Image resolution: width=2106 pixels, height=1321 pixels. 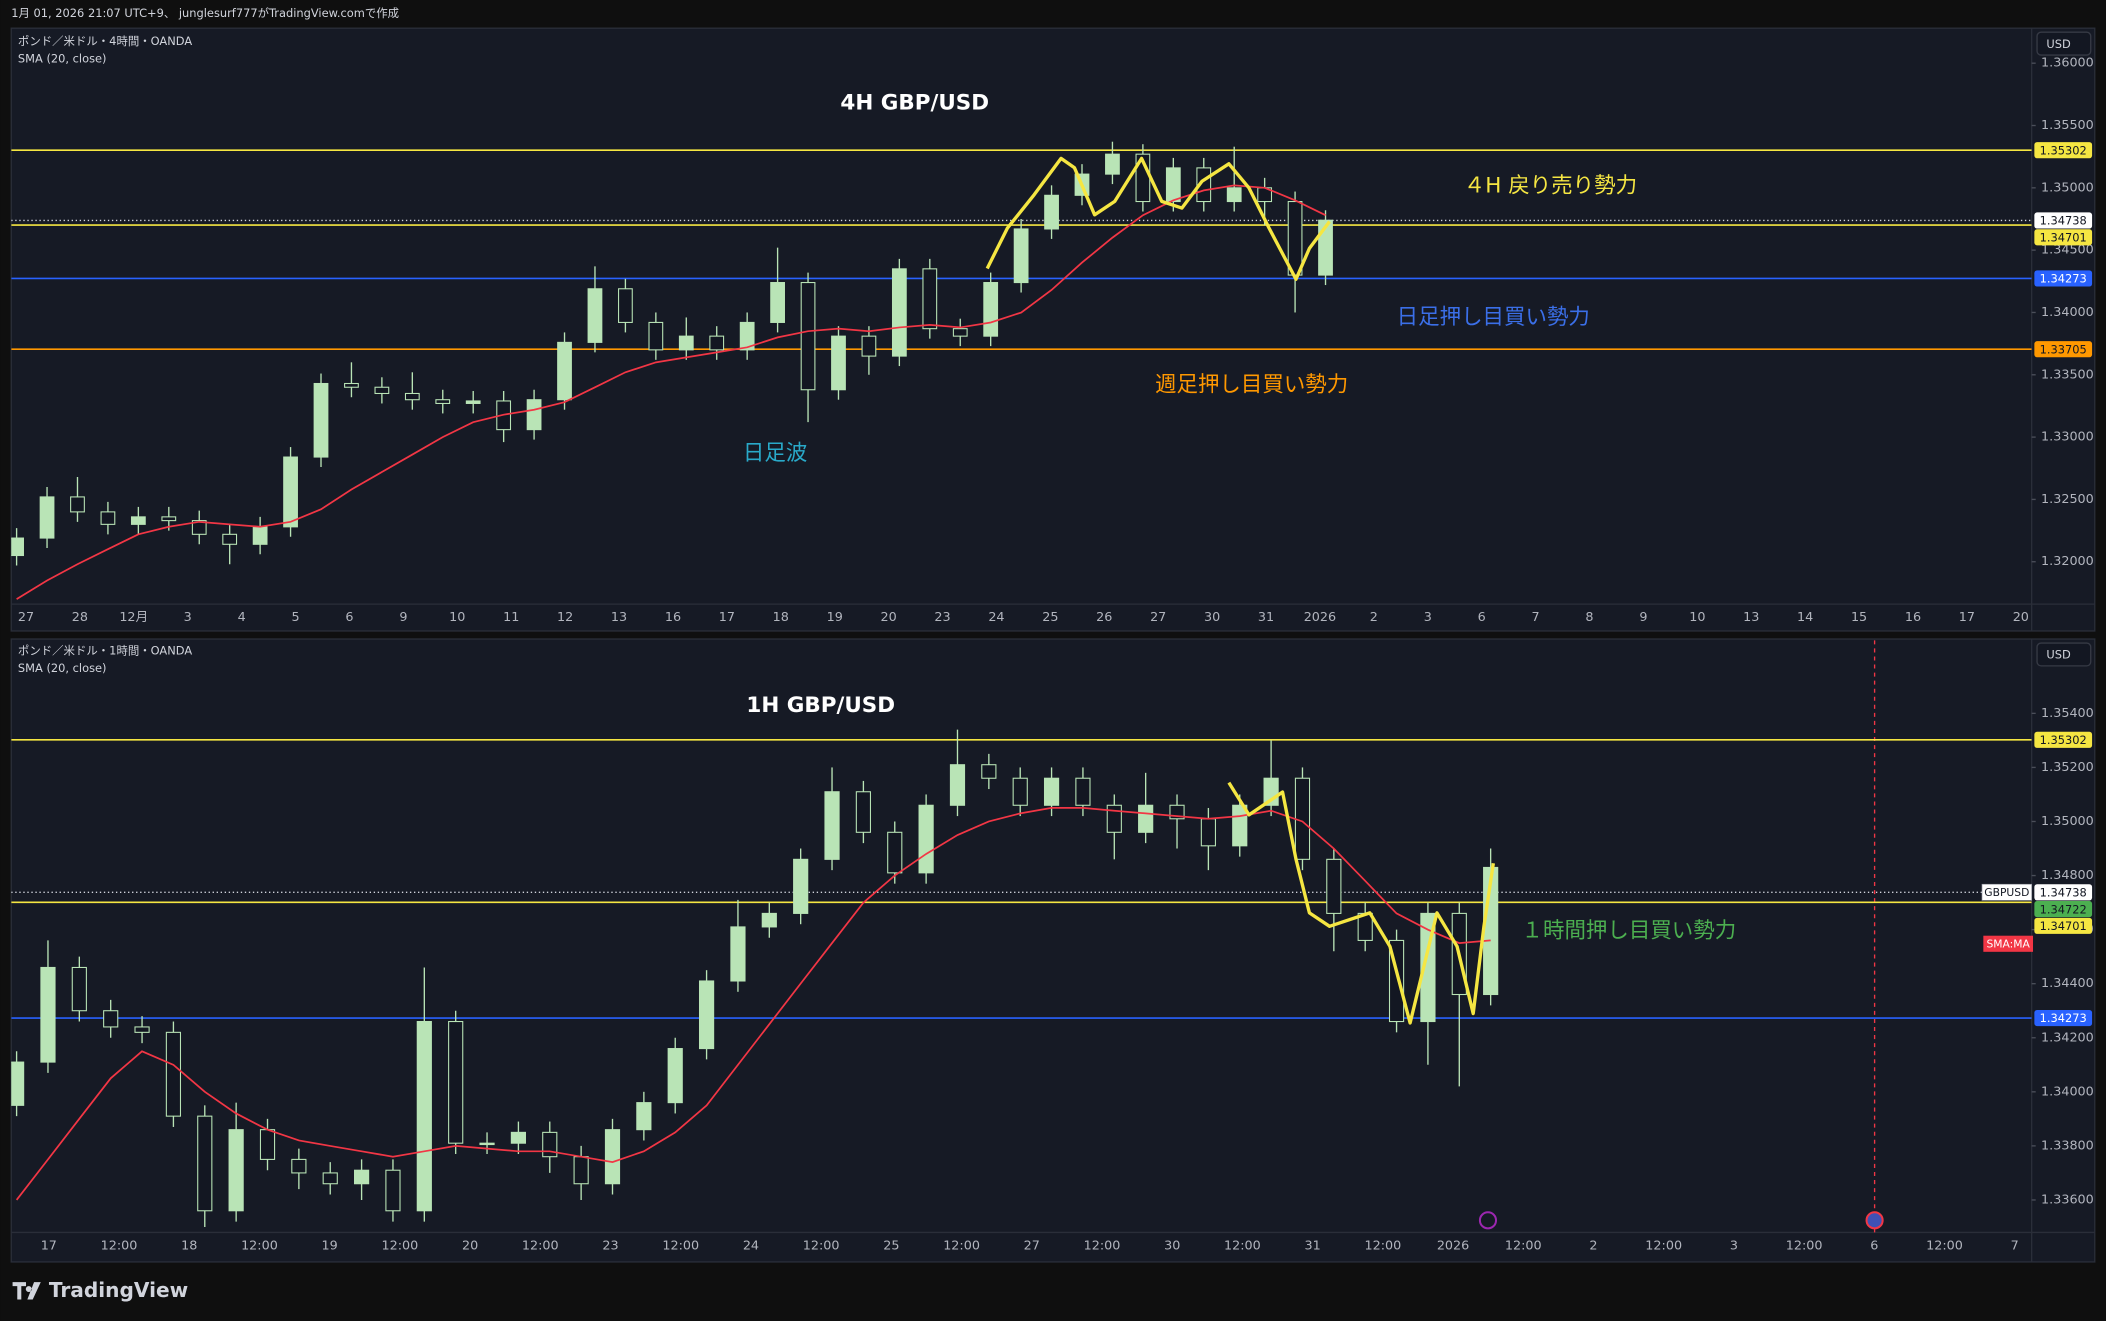 What do you see at coordinates (2067, 821) in the screenshot?
I see `y-tick-label: 1.35000` at bounding box center [2067, 821].